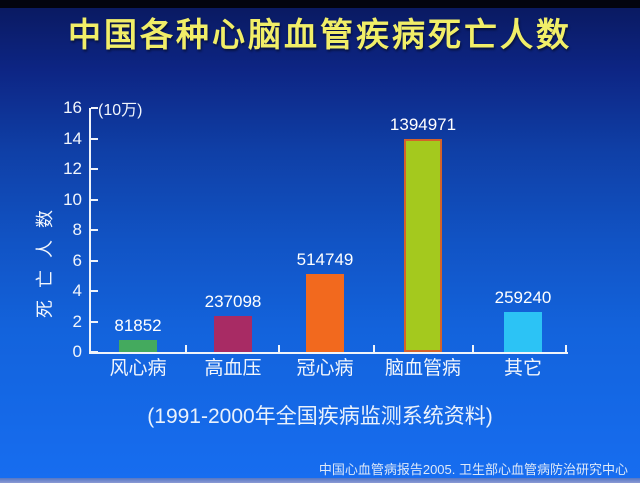  I want to click on bar-value-label: 81852, so click(138, 325).